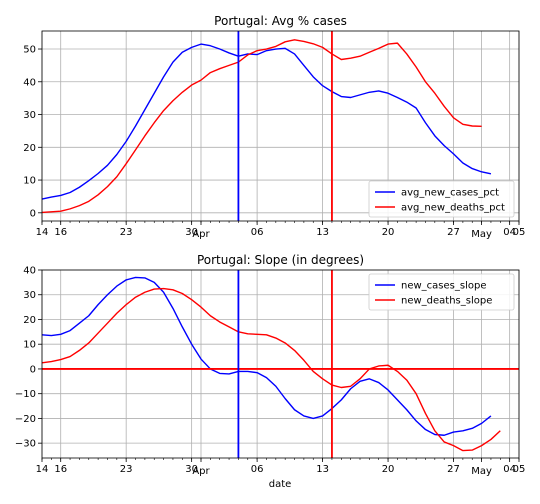 This screenshot has height=504, width=540. Describe the element at coordinates (25, 394) in the screenshot. I see `y-tick-label: −10` at that location.